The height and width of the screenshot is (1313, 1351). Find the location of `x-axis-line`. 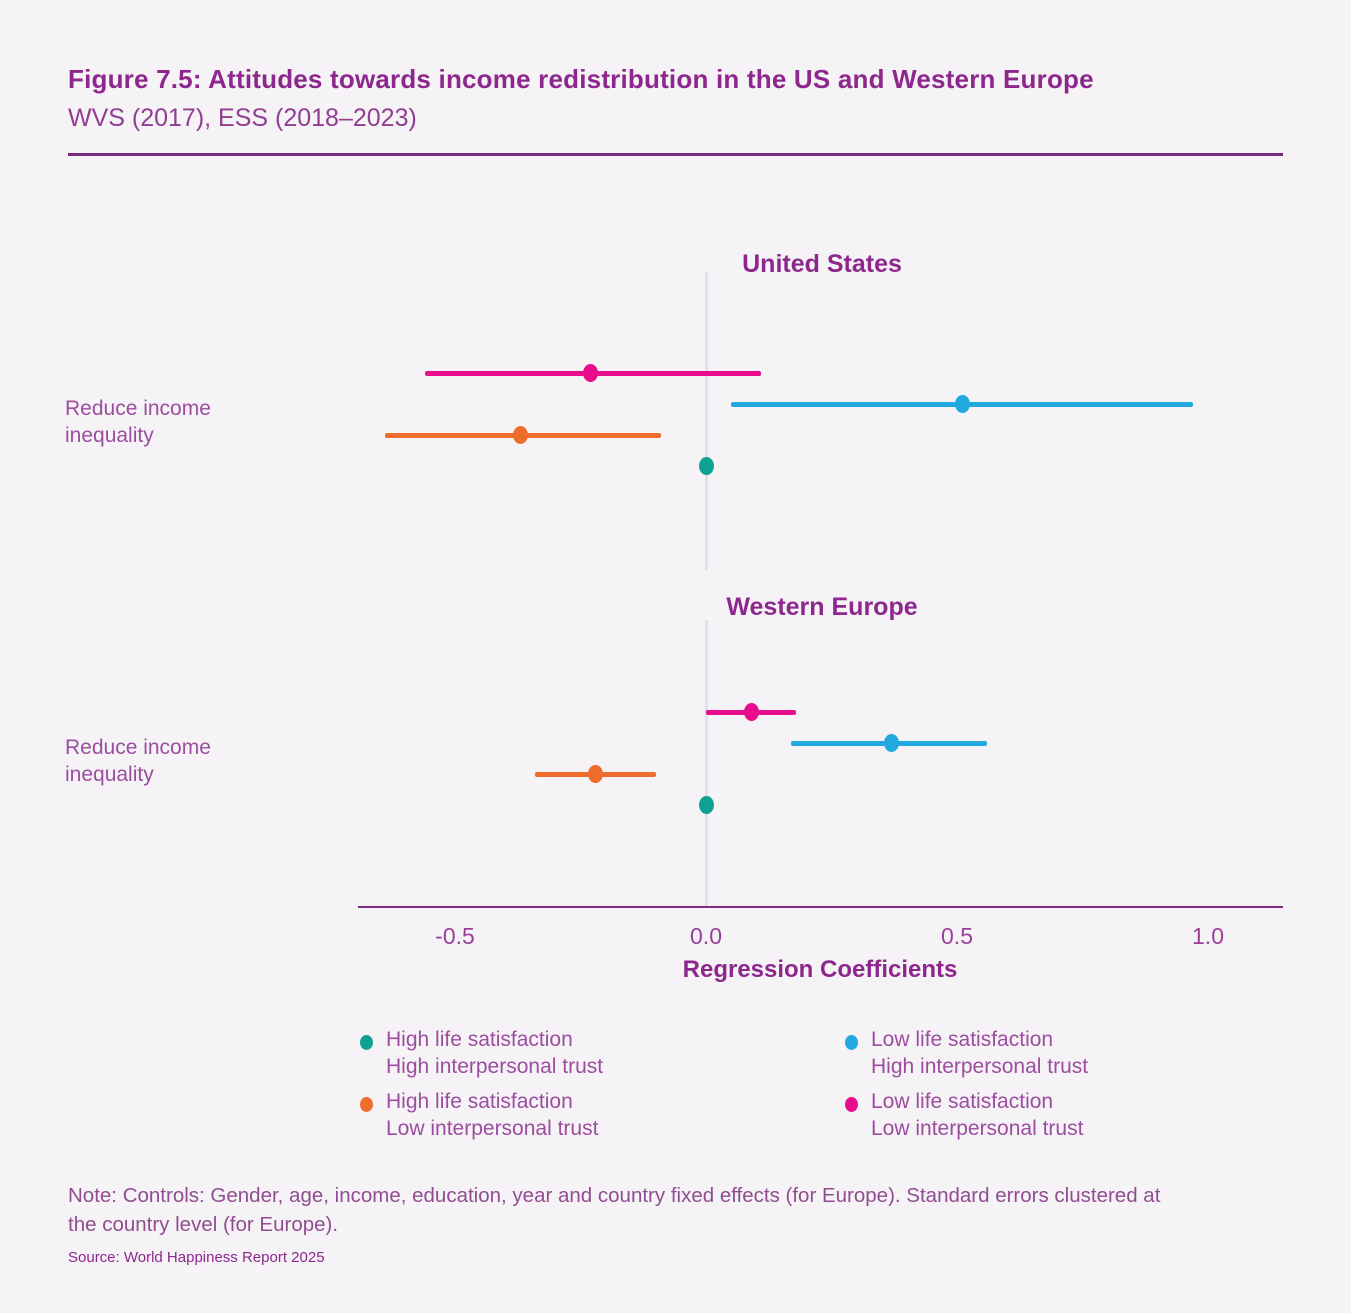

x-axis-line is located at coordinates (820, 907).